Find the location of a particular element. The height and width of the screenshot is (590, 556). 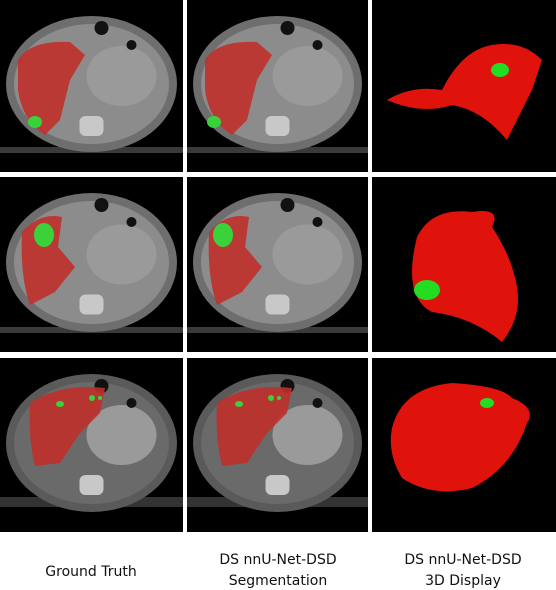

caption: Segmentation is located at coordinates (278, 581).